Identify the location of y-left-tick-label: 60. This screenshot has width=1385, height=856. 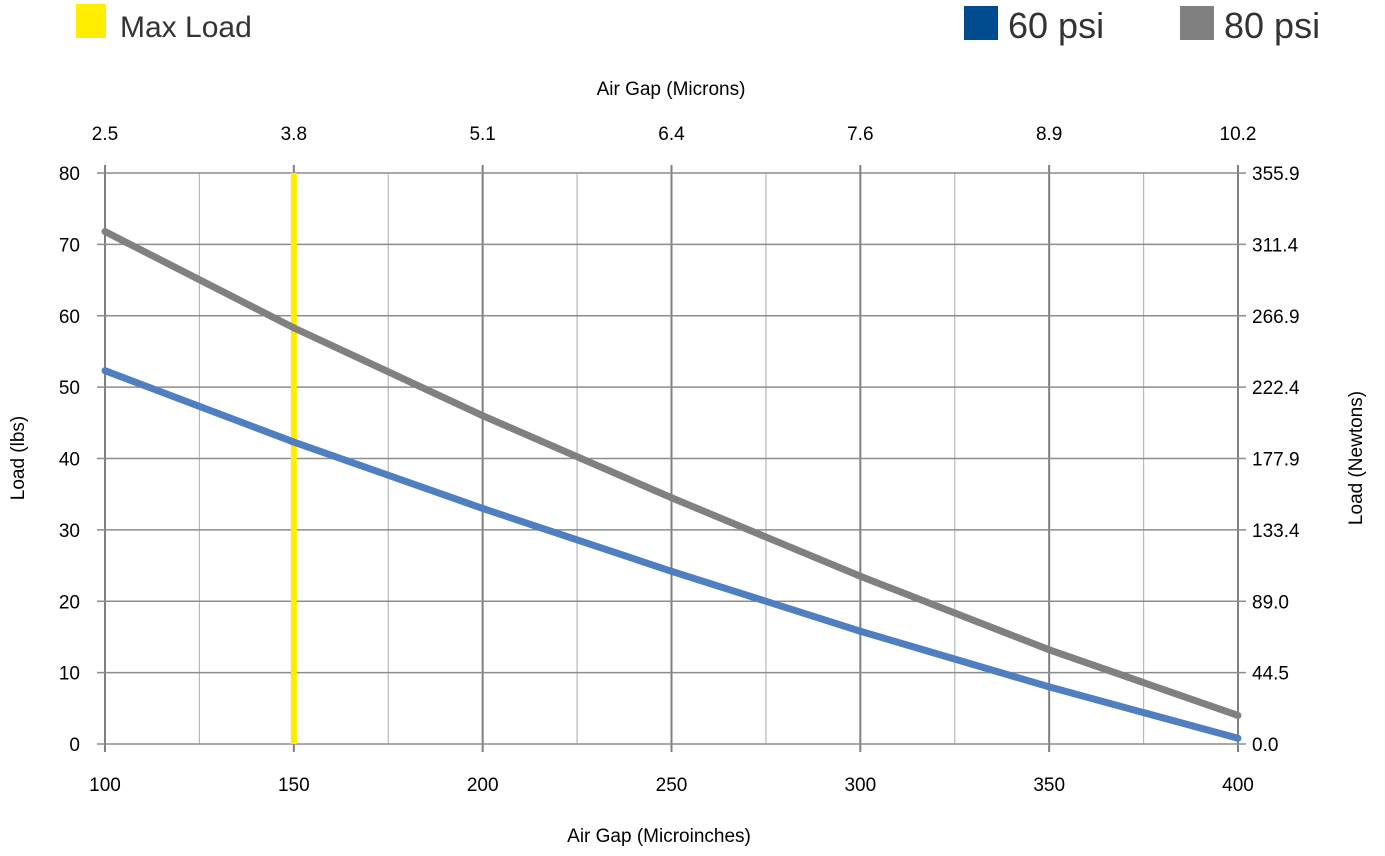
(69, 317).